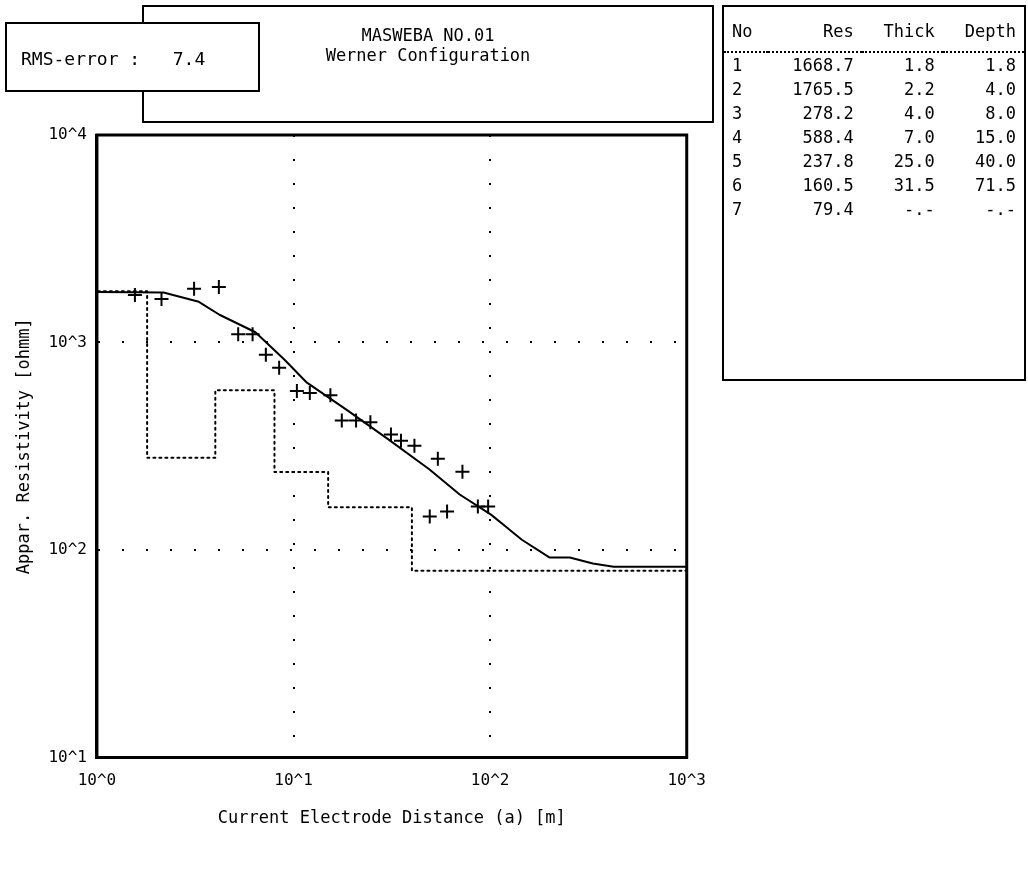 The height and width of the screenshot is (873, 1028). Describe the element at coordinates (97, 780) in the screenshot. I see `x-tick-label: 10^0` at that location.